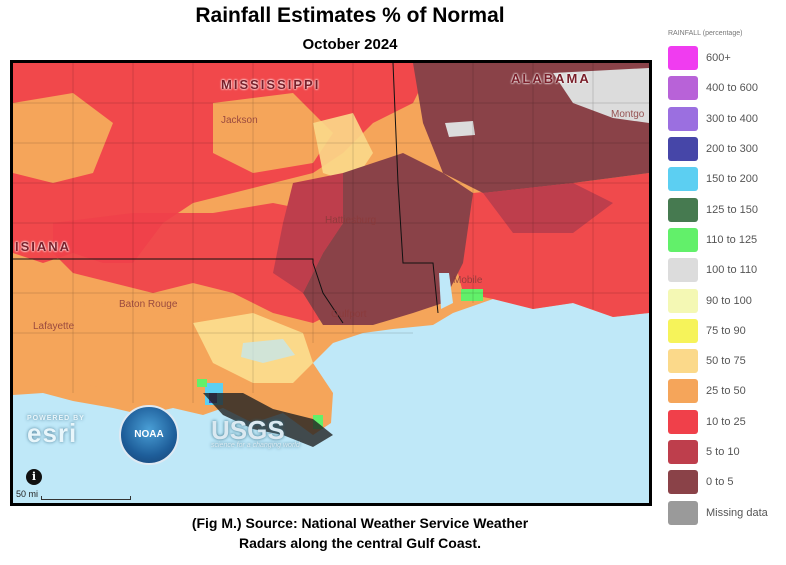  What do you see at coordinates (732, 239) in the screenshot?
I see `legend-label: 110 to 125` at bounding box center [732, 239].